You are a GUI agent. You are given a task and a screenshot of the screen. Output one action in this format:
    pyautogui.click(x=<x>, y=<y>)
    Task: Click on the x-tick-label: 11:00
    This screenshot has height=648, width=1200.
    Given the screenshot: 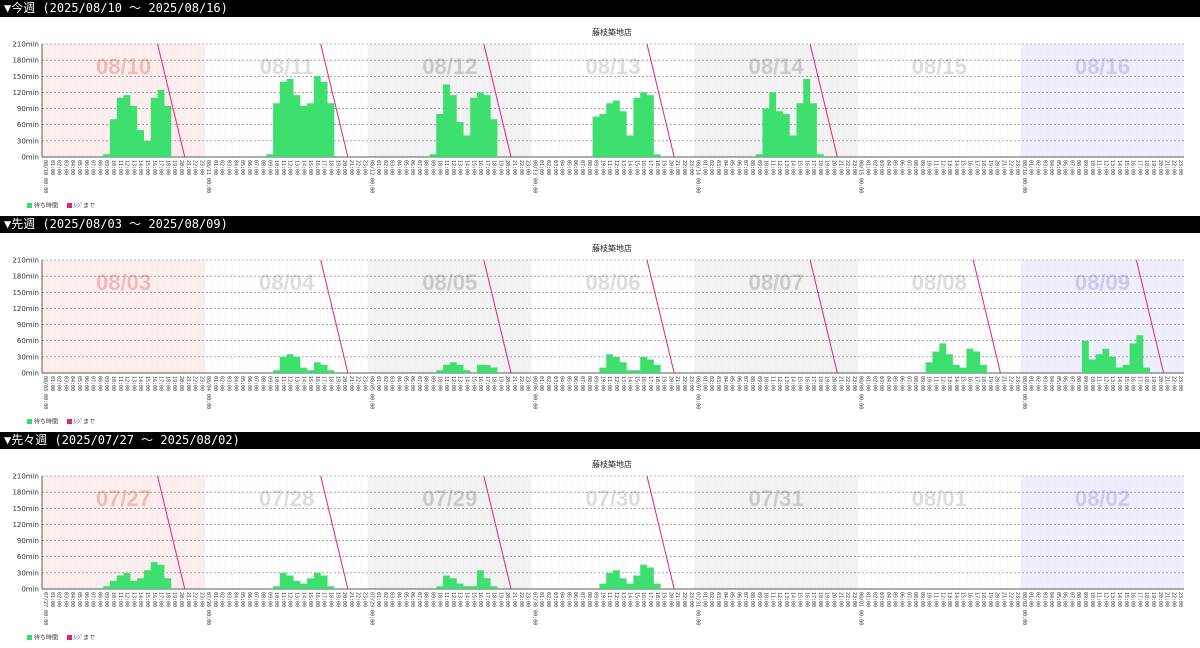 What is the action you would take?
    pyautogui.click(x=609, y=167)
    